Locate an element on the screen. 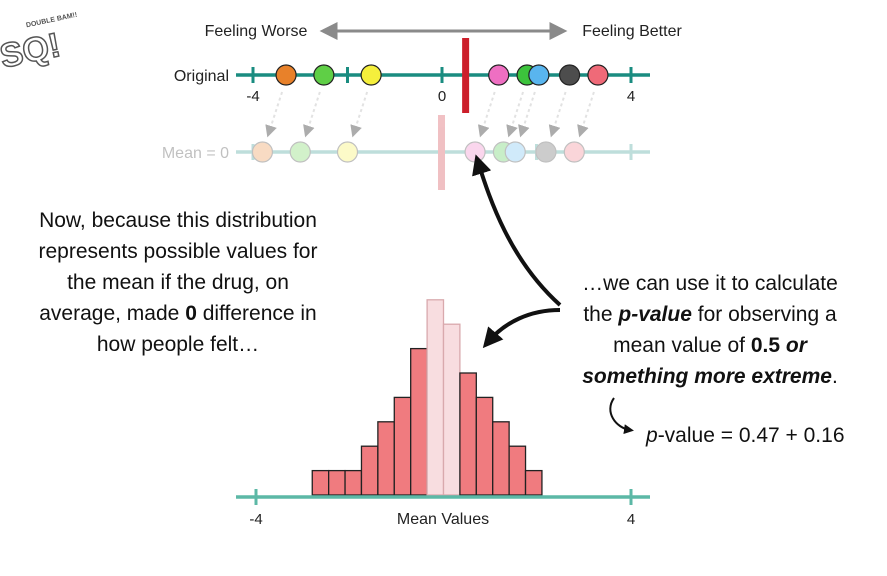 This screenshot has height=576, width=887. observed-mean-marker is located at coordinates (466, 75).